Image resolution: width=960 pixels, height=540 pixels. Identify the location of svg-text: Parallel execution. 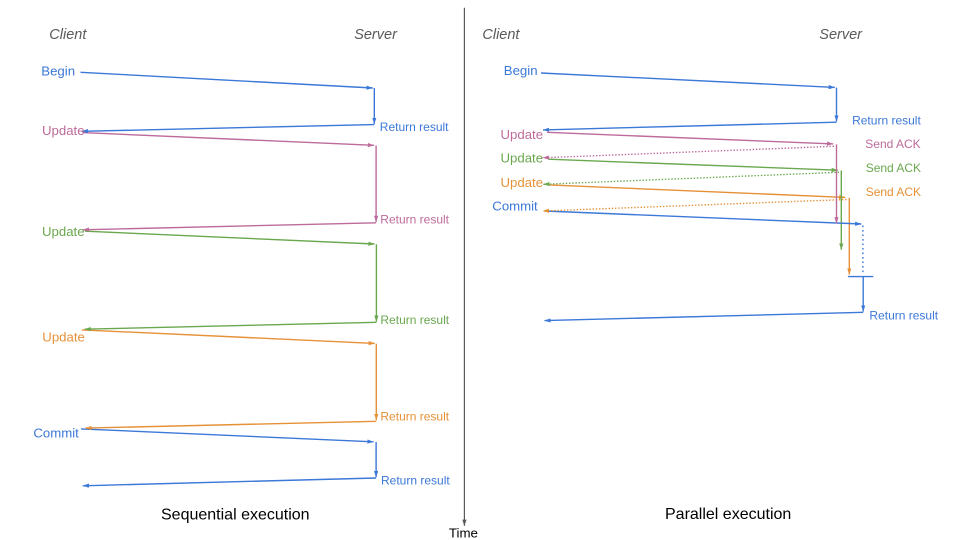
(728, 514).